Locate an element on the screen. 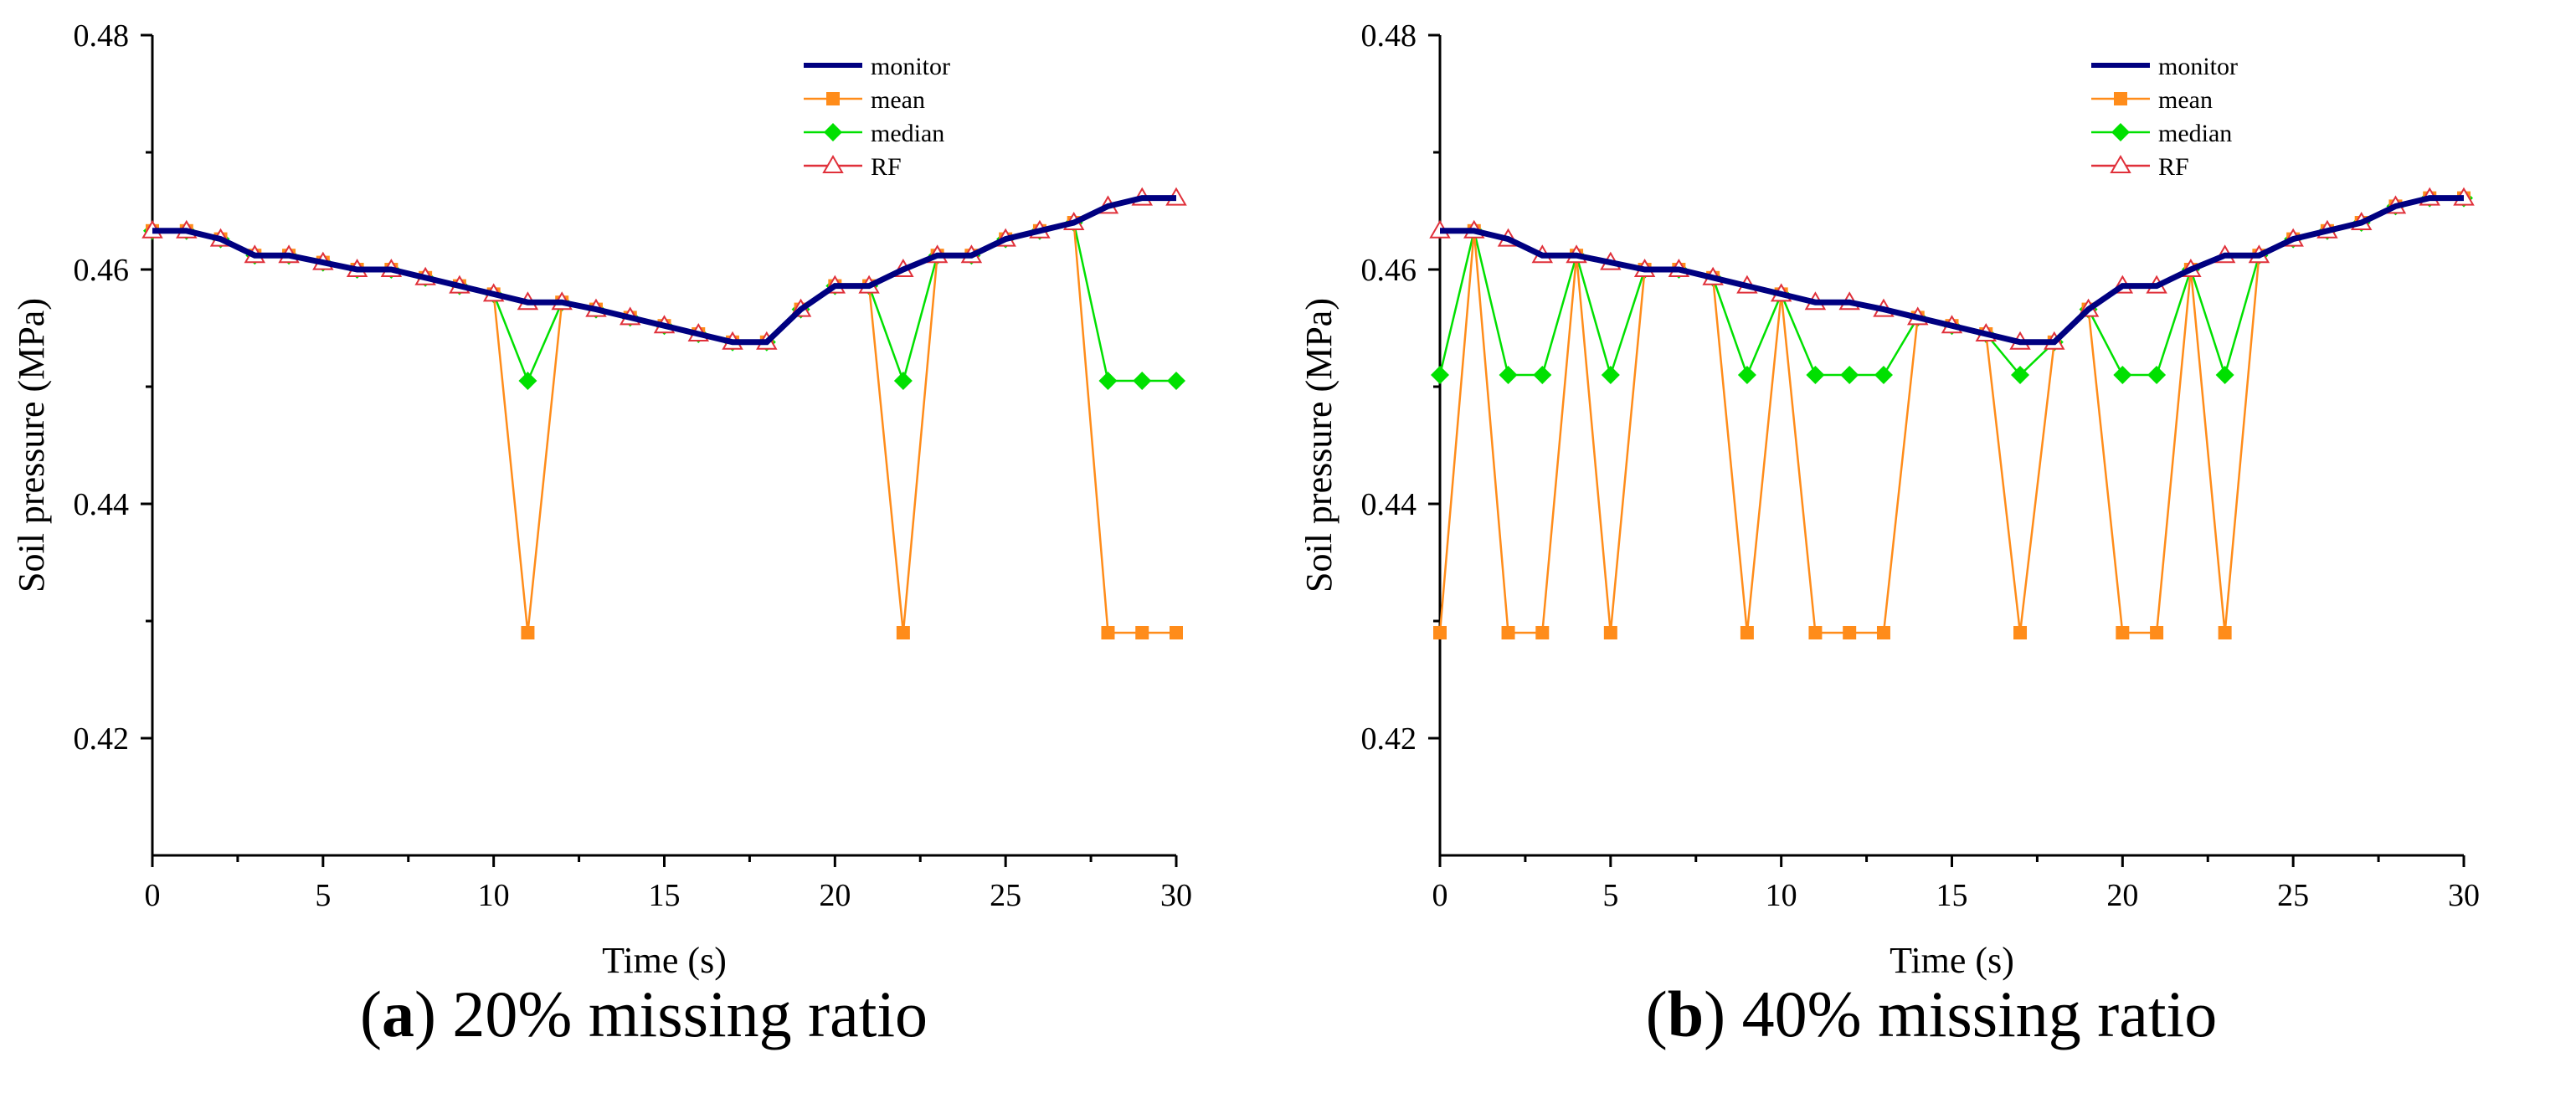  caption-letter: b is located at coordinates (1686, 1014).